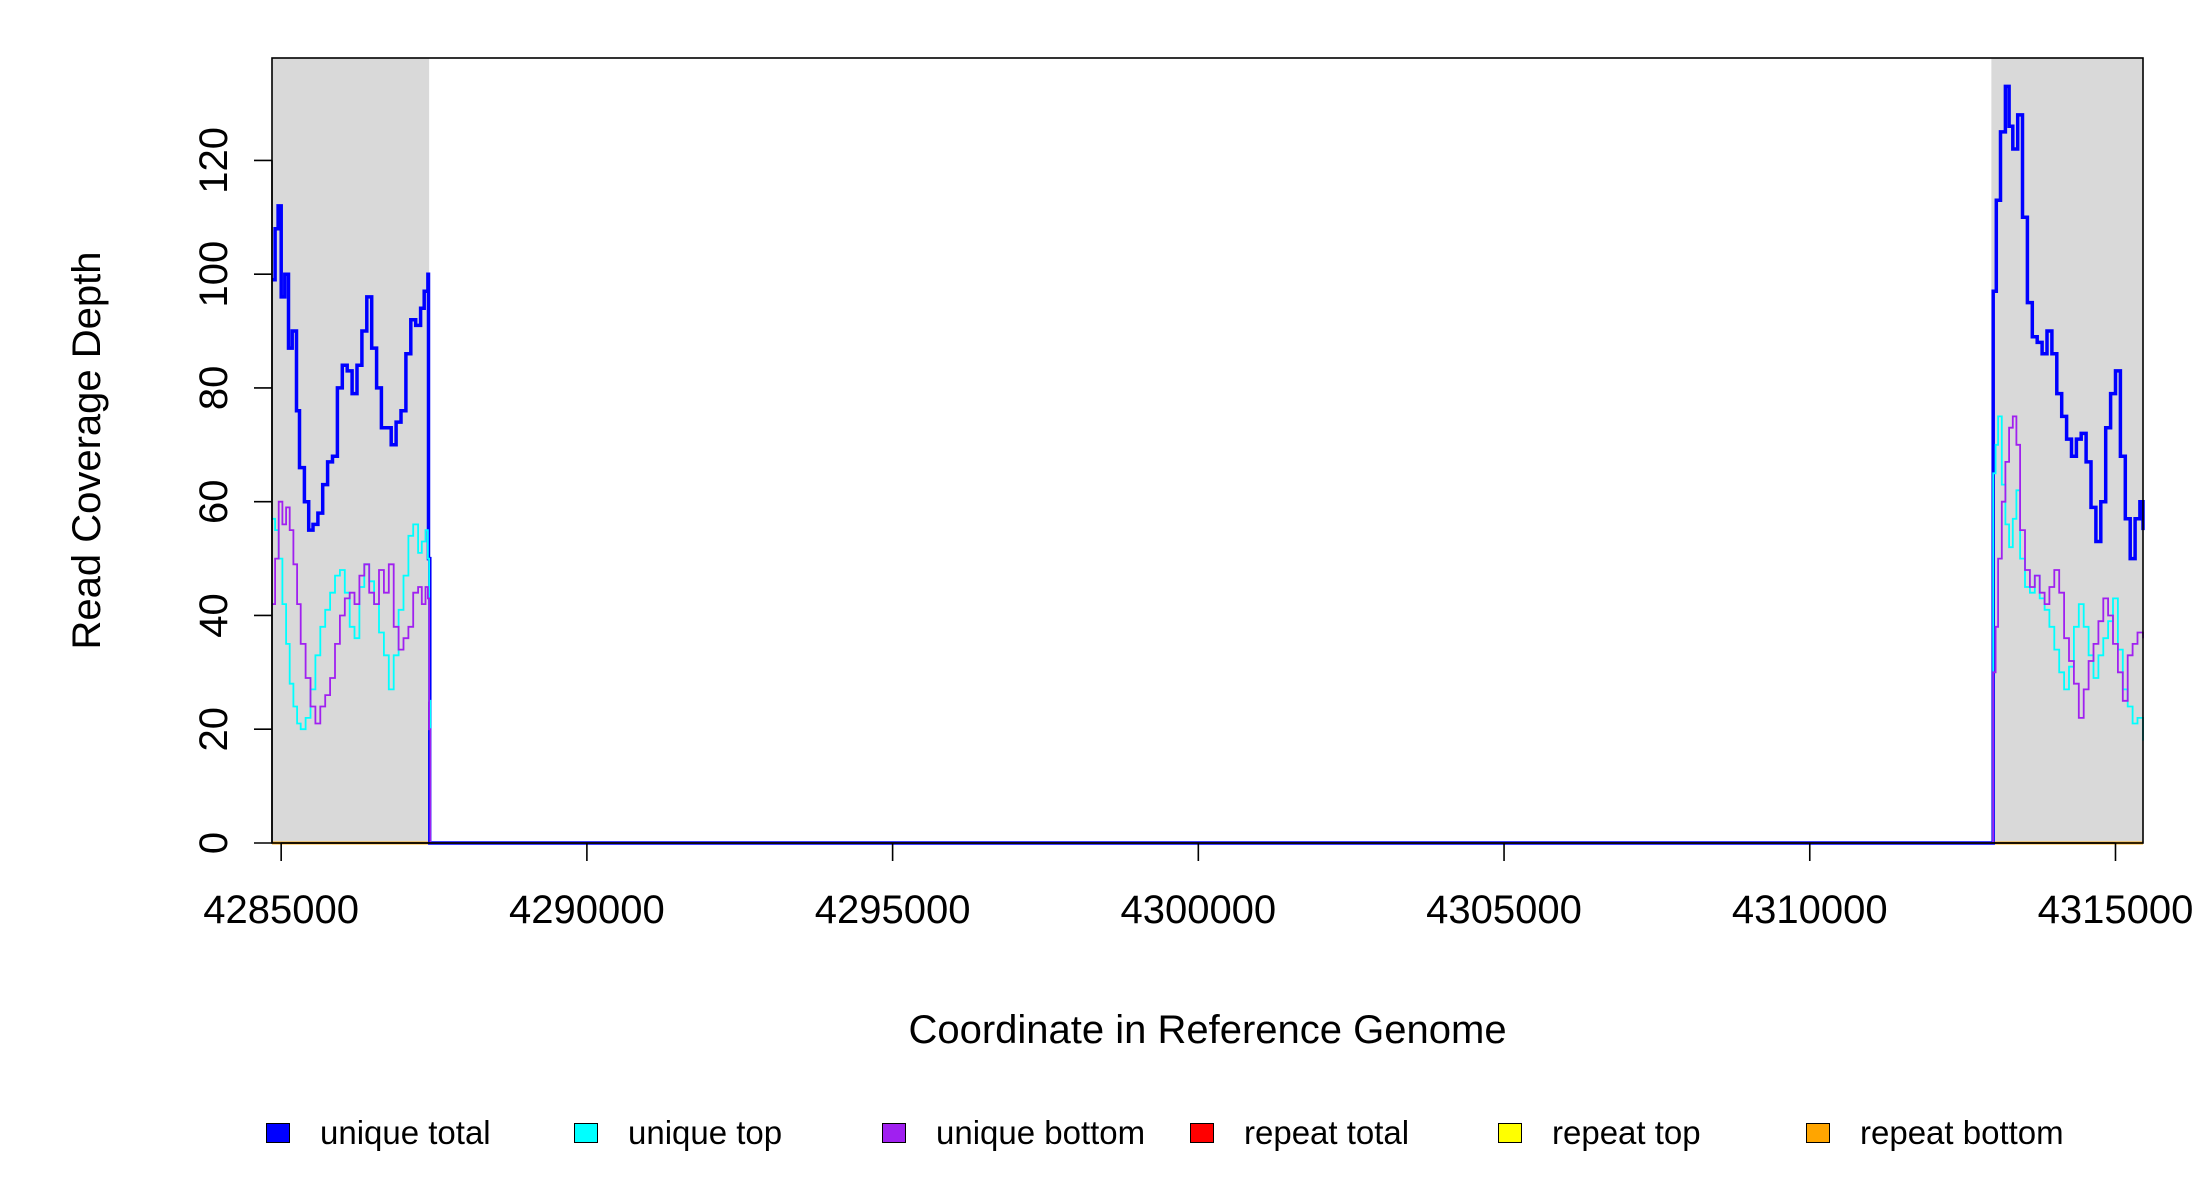  I want to click on legend-label: unique total, so click(405, 1132).